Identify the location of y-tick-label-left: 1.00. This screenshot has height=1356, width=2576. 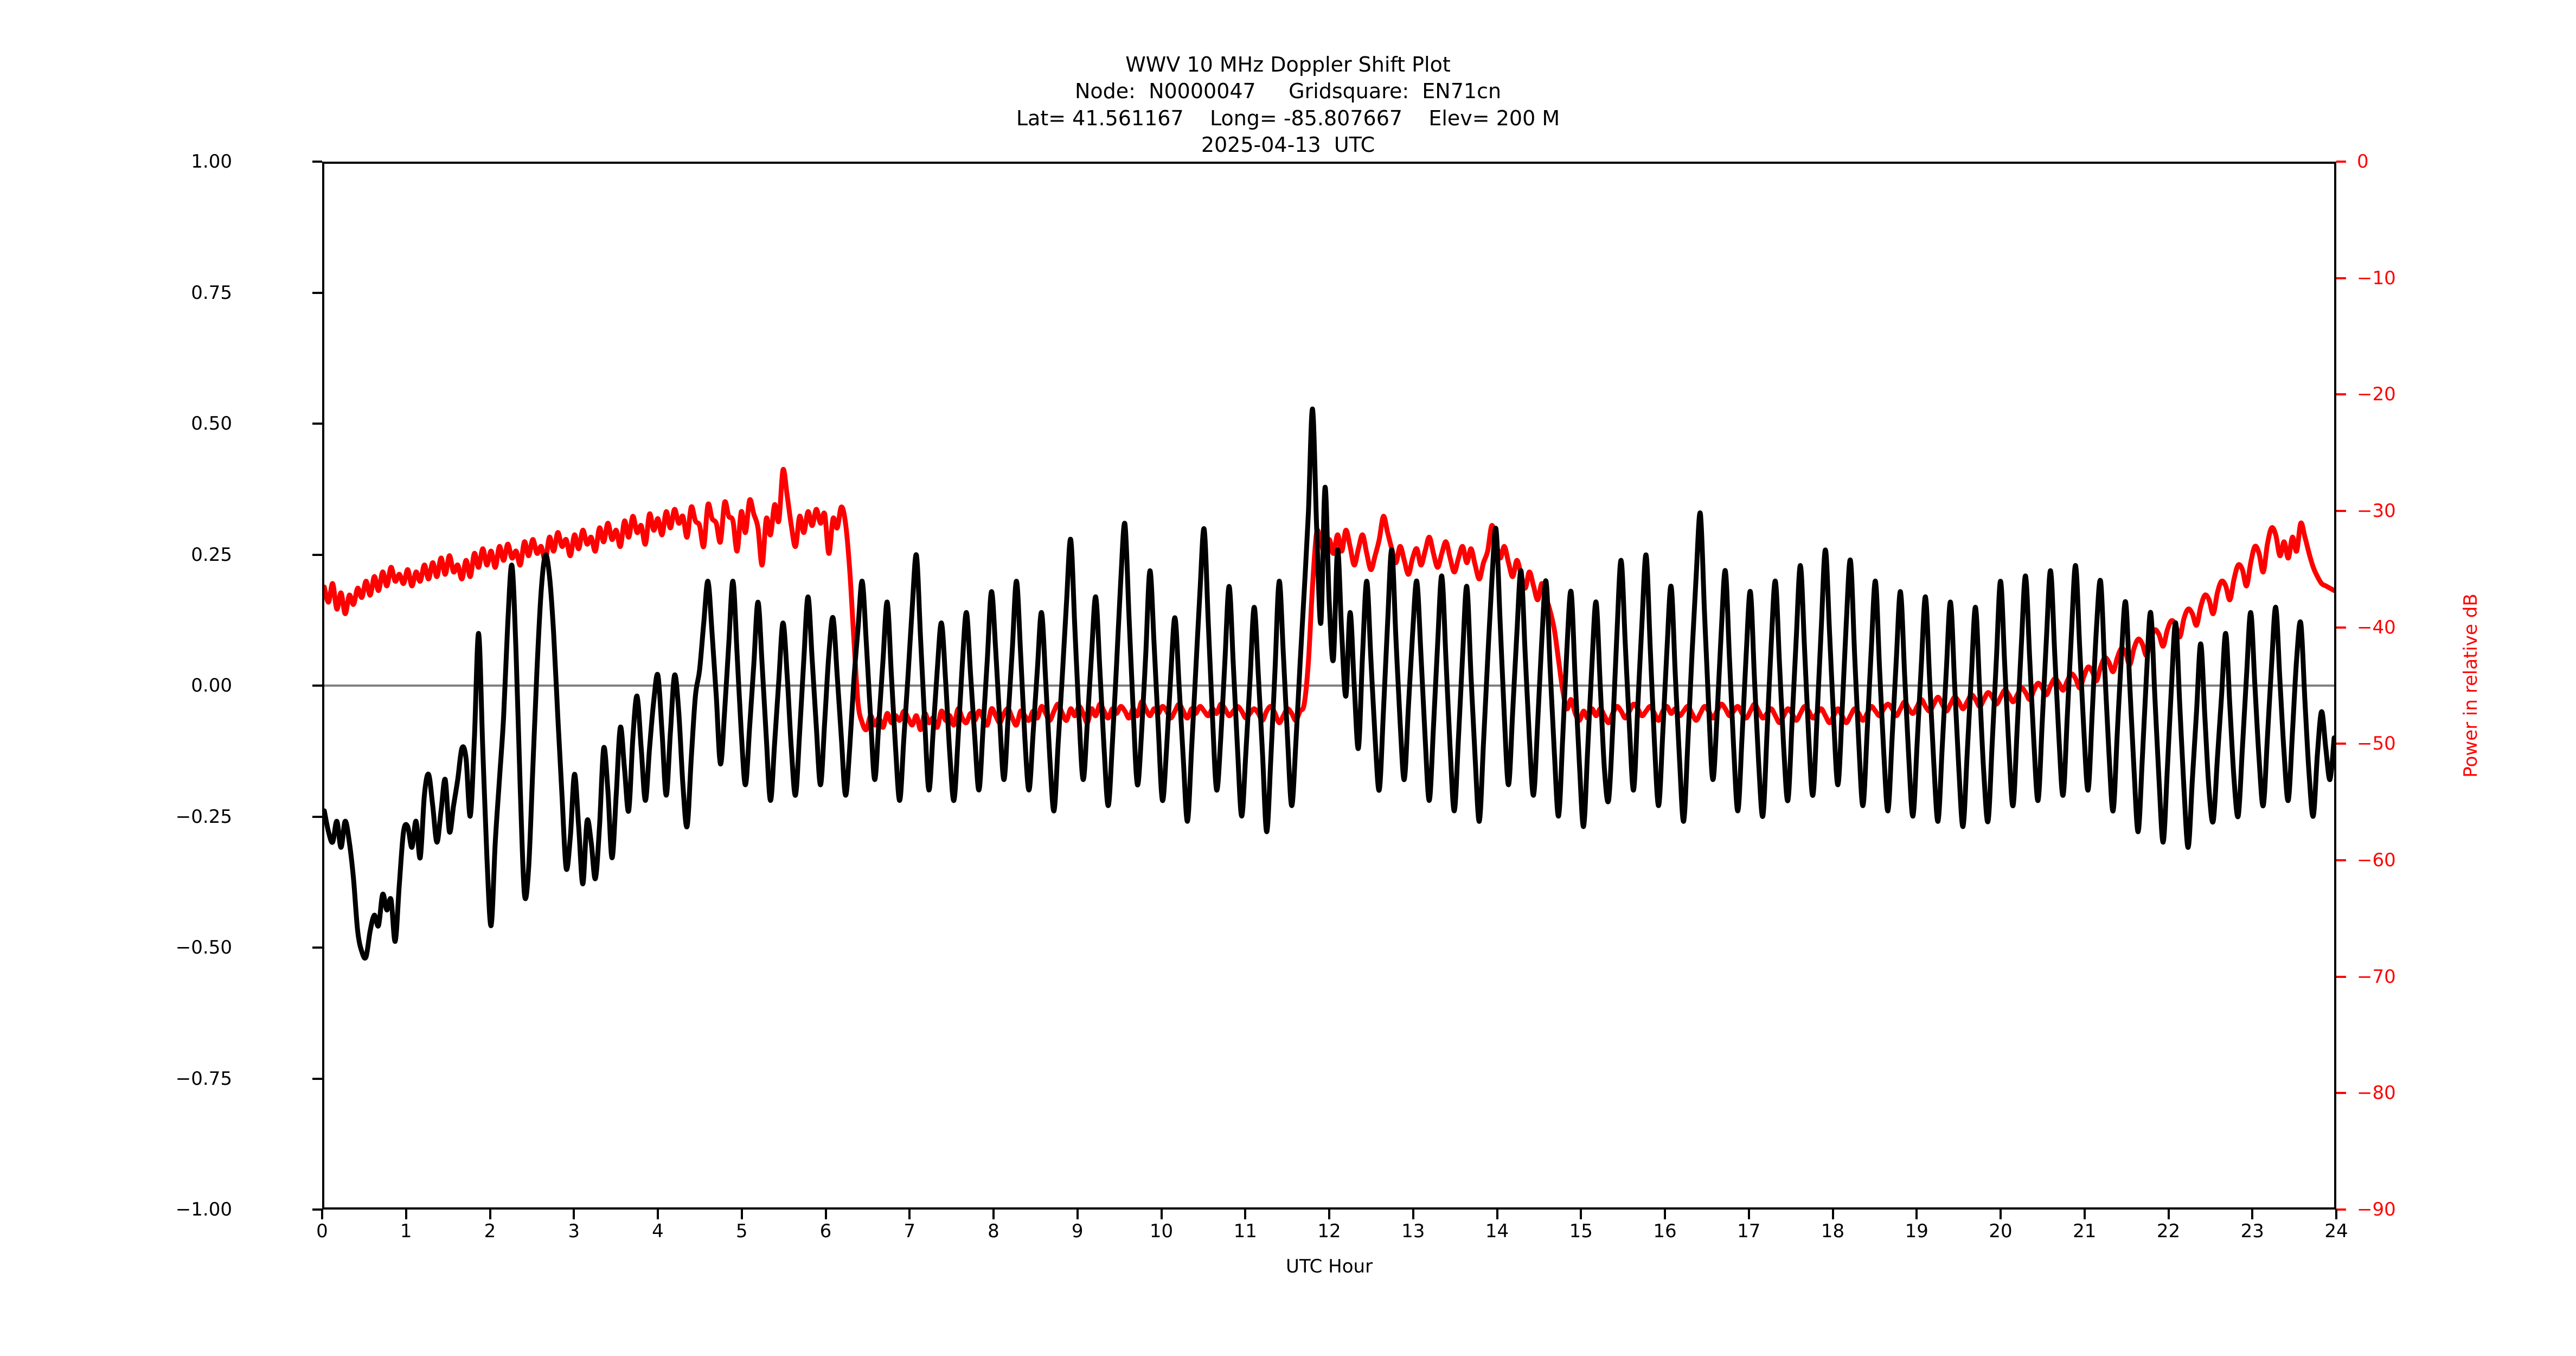
(211, 161).